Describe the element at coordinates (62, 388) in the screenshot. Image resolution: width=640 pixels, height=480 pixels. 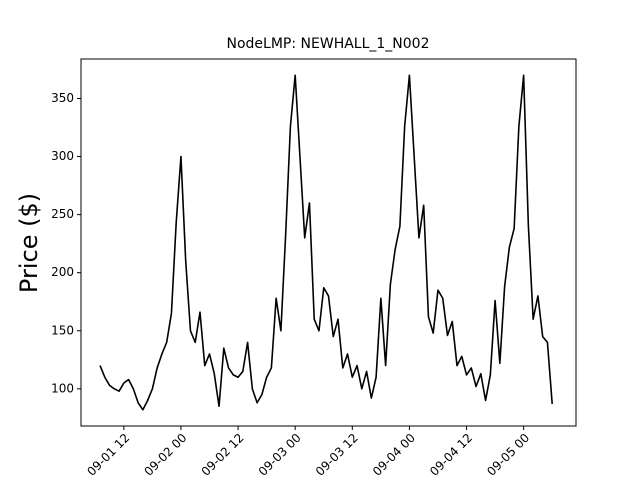
I see `y-tick-label: 100` at that location.